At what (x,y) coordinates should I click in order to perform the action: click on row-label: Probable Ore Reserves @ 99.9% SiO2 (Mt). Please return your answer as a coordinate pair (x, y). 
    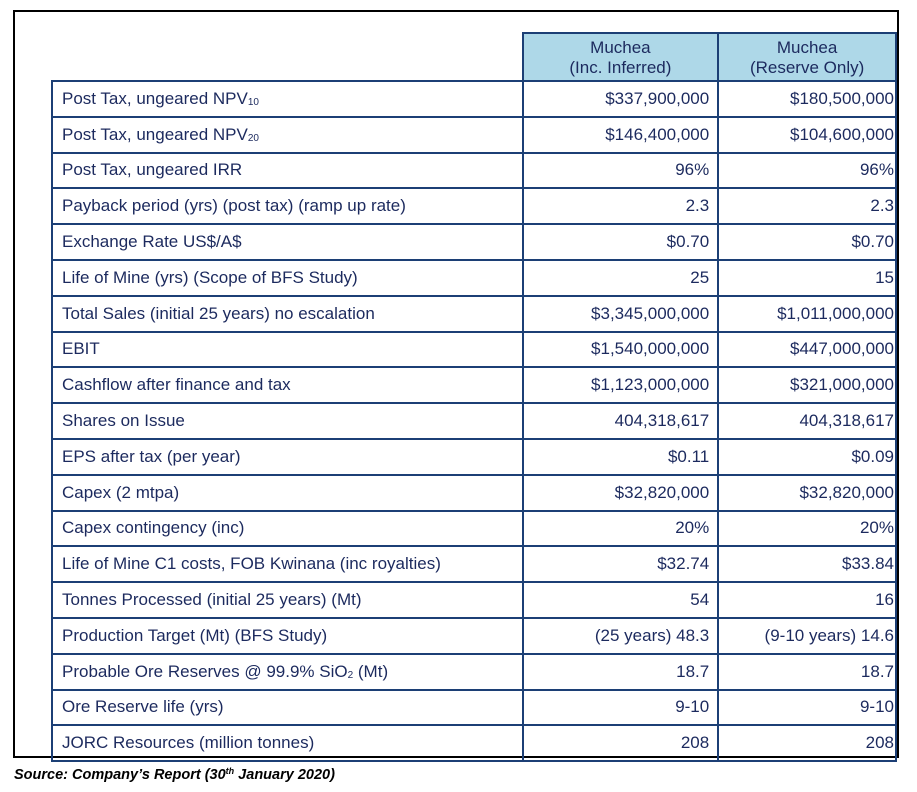
    Looking at the image, I should click on (287, 671).